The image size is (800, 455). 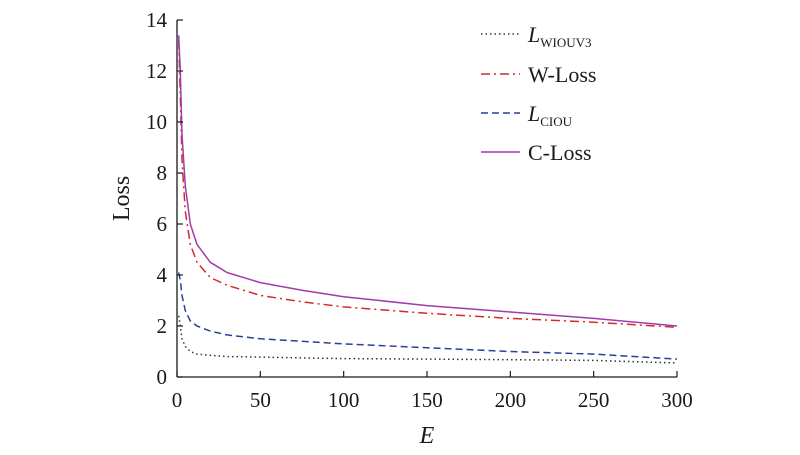 What do you see at coordinates (260, 400) in the screenshot?
I see `x-tick-label: 50` at bounding box center [260, 400].